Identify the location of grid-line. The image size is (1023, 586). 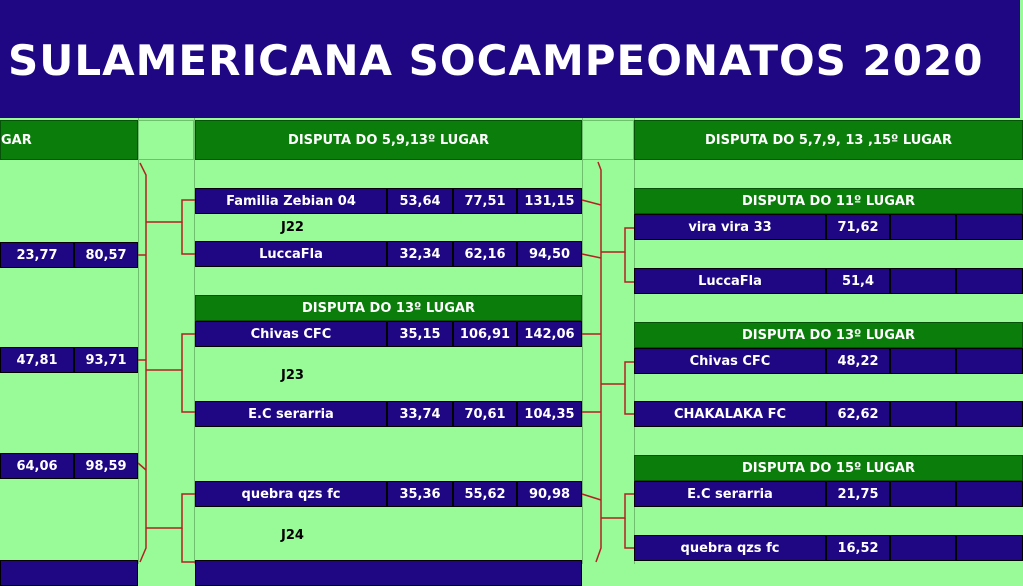
(582, 341).